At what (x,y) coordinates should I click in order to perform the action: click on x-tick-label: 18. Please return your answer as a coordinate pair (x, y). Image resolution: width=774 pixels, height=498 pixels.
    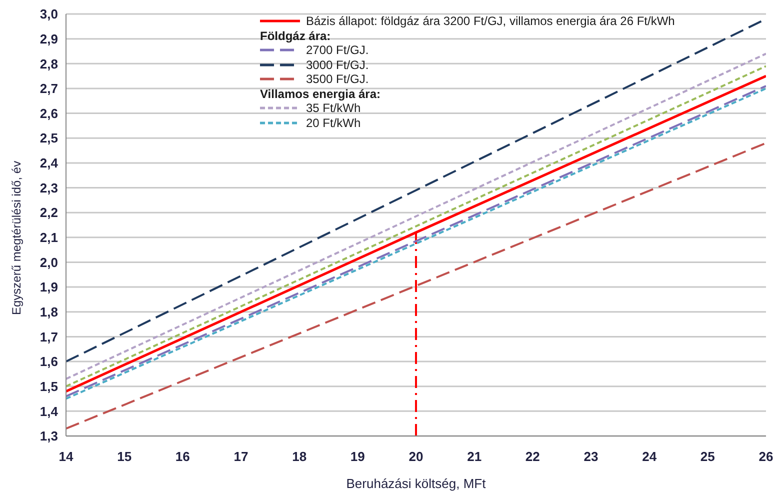
    Looking at the image, I should click on (299, 456).